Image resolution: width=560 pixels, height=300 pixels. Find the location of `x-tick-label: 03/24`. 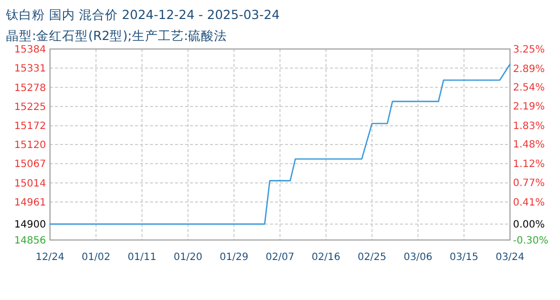

x-tick-label: 03/24 is located at coordinates (510, 257).